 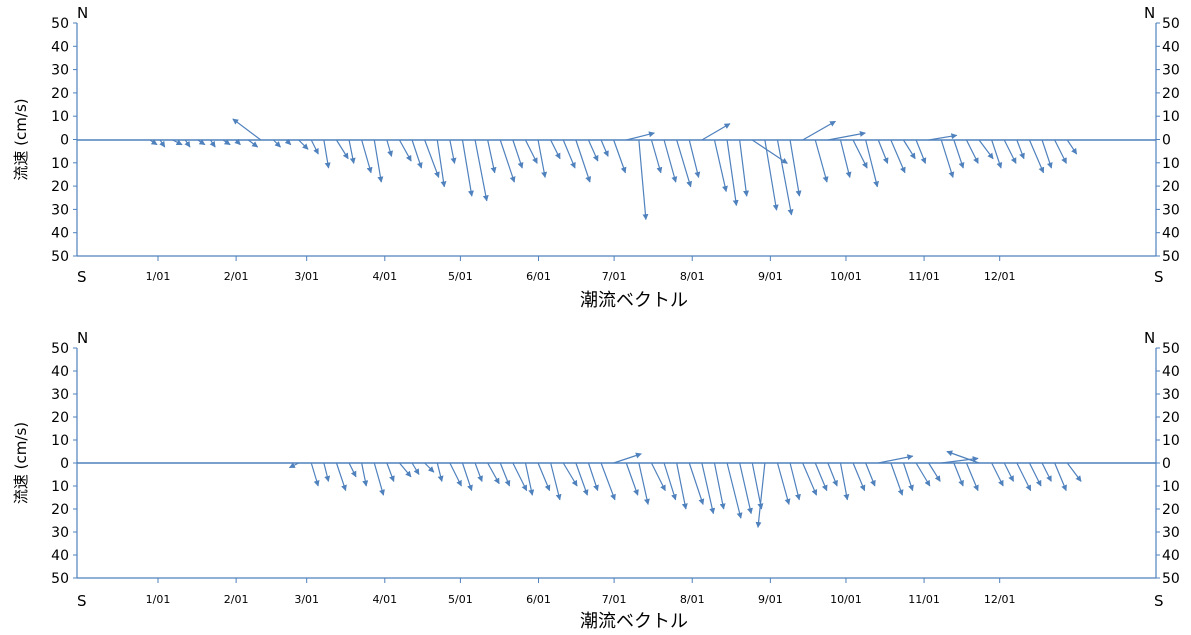 What do you see at coordinates (21, 139) in the screenshot?
I see `y-axis-title: 流速 (cm/s)` at bounding box center [21, 139].